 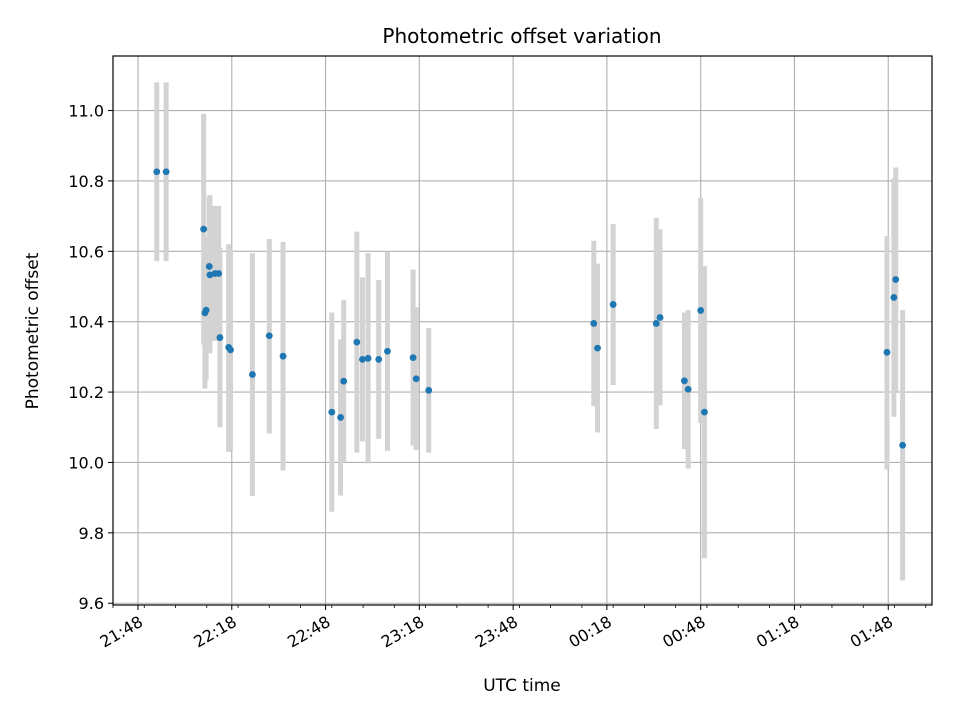 What do you see at coordinates (86, 392) in the screenshot?
I see `y-tick-label: 10.2` at bounding box center [86, 392].